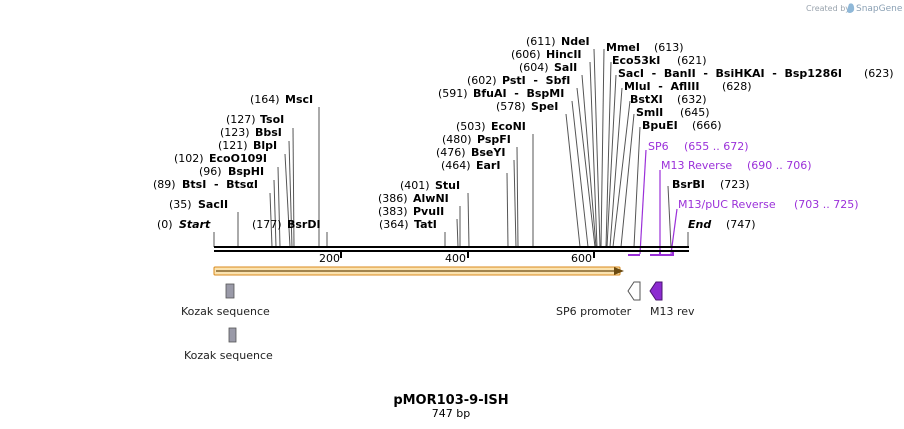 The width and height of the screenshot is (904, 429). Describe the element at coordinates (636, 60) in the screenshot. I see `site-enzyme: Eco53kI` at that location.